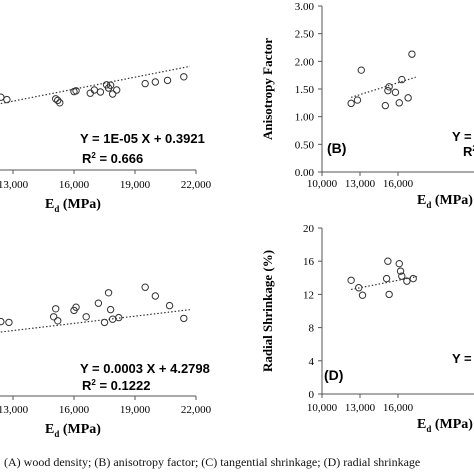 The height and width of the screenshot is (474, 474). I want to click on y-axis-label: Radial Shrinkage (%), so click(267, 311).